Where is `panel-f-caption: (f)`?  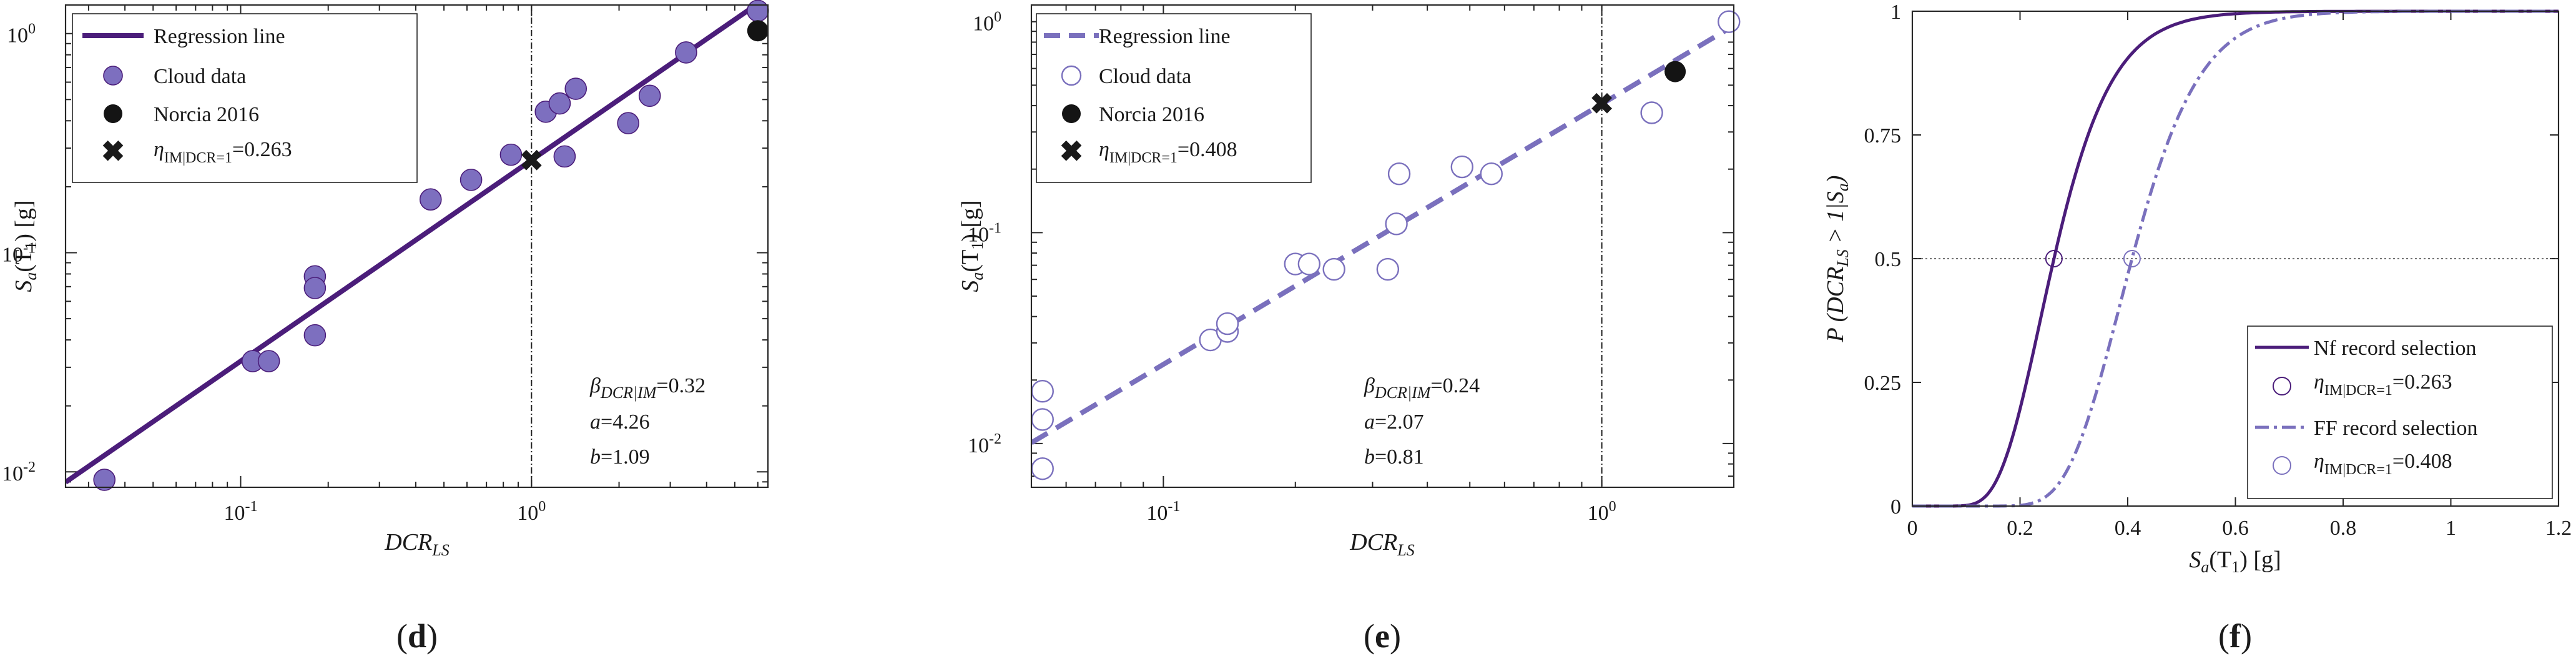 panel-f-caption: (f) is located at coordinates (2235, 636).